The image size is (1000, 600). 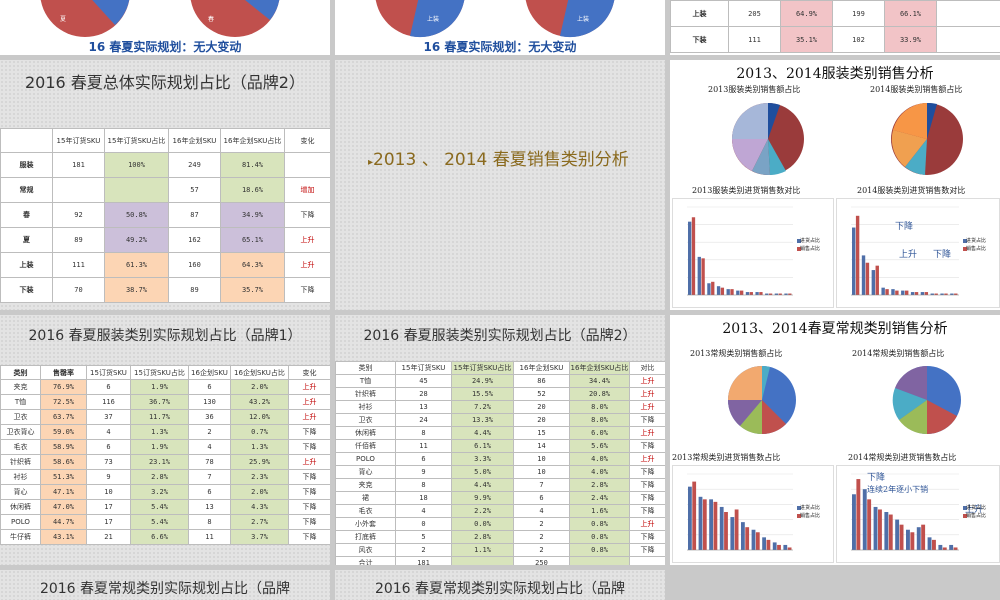 What do you see at coordinates (754, 13) in the screenshot?
I see `cell: 205` at bounding box center [754, 13].